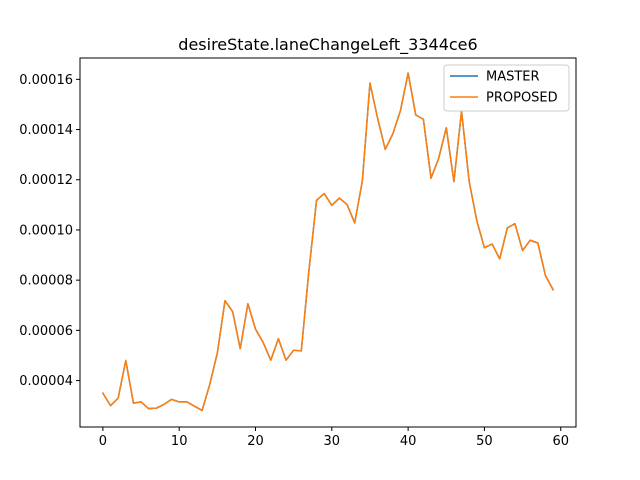 This screenshot has height=480, width=640. I want to click on x-tick-label: 10, so click(179, 441).